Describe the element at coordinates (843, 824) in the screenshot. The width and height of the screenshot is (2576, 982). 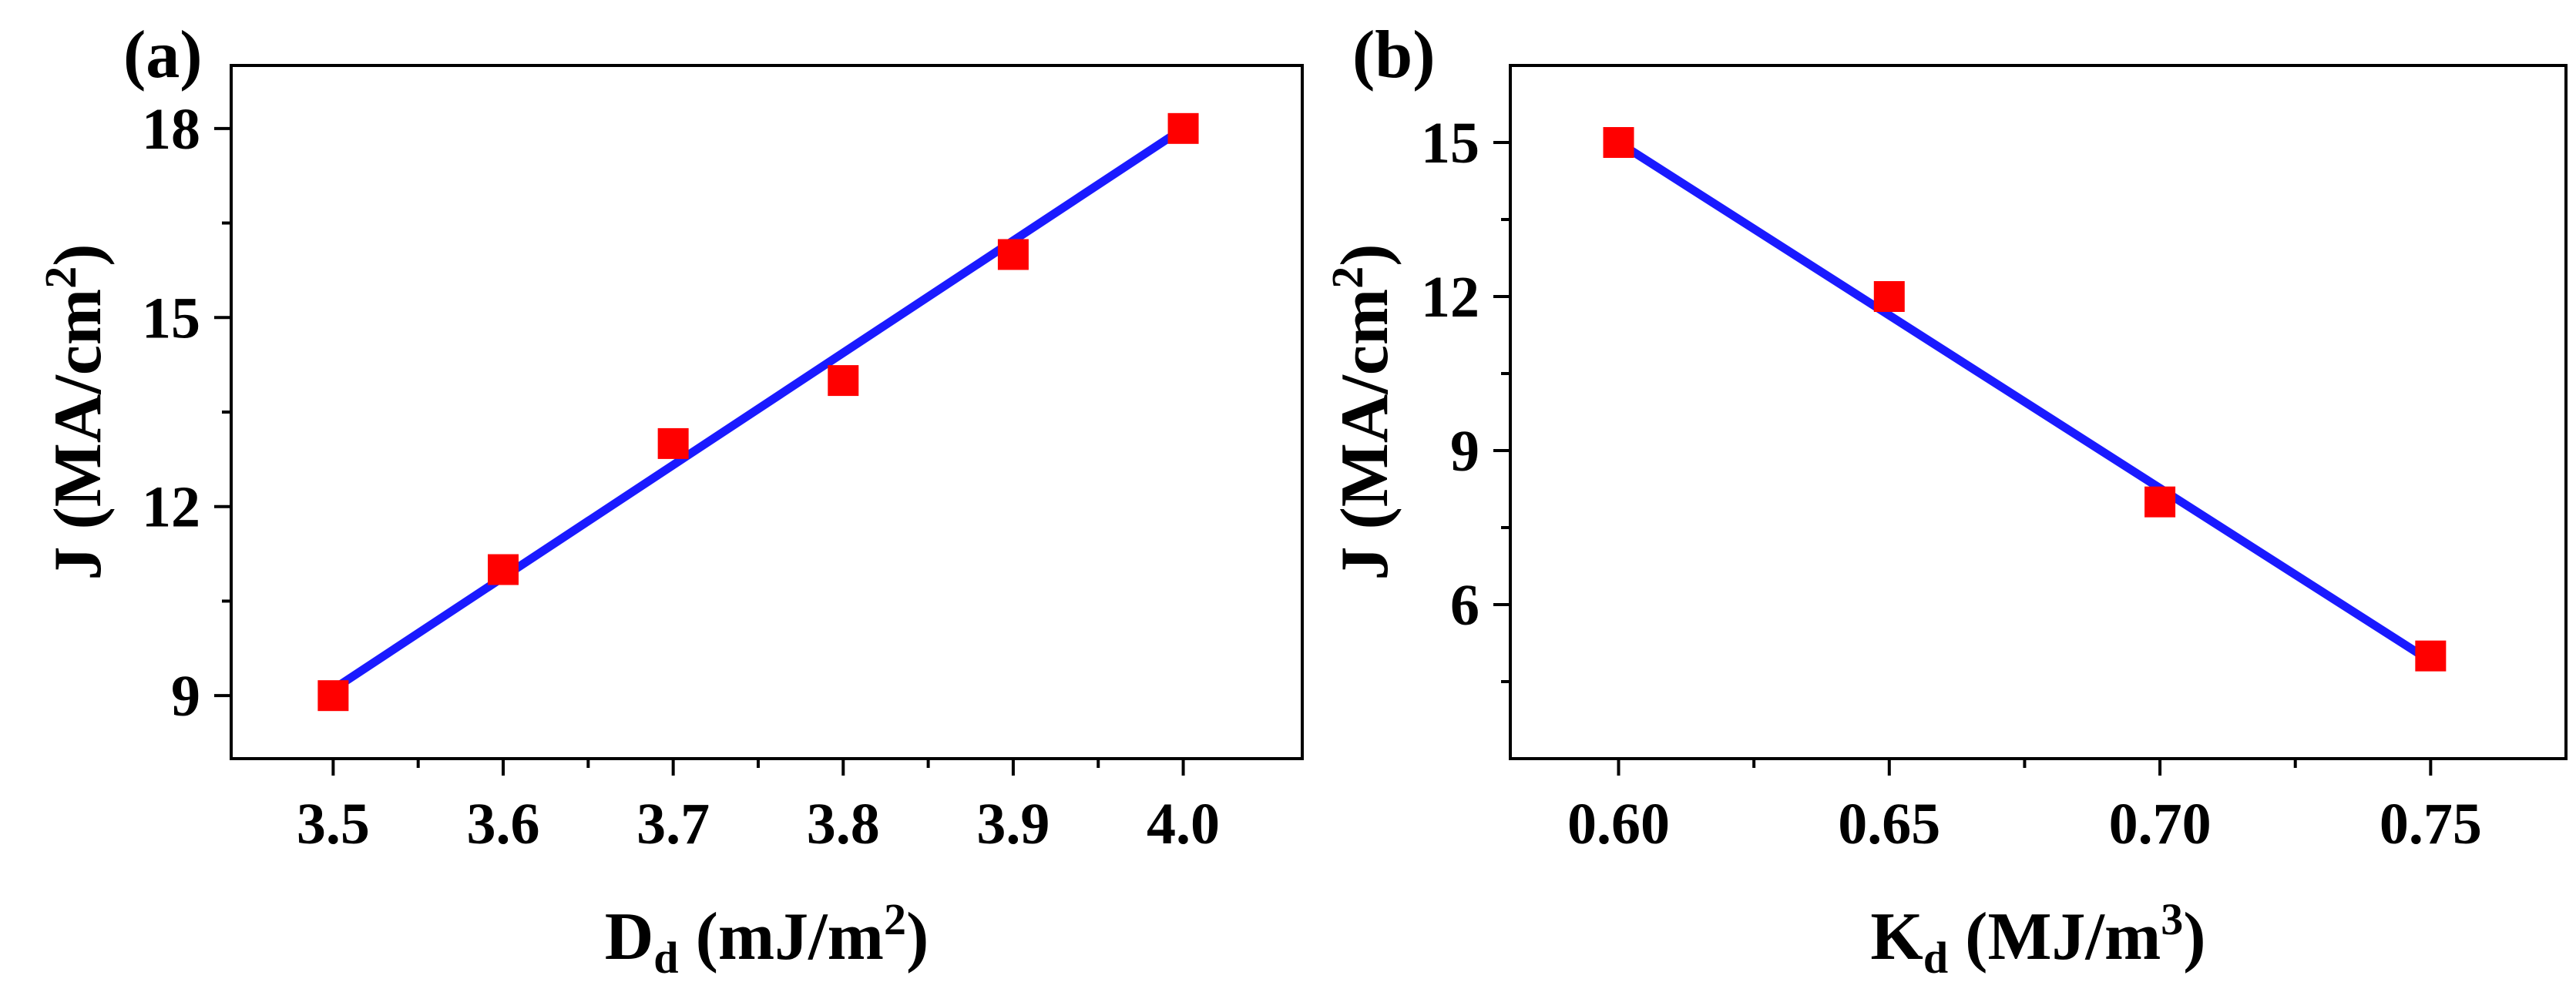
I see `x-tick-label: 3.8` at that location.